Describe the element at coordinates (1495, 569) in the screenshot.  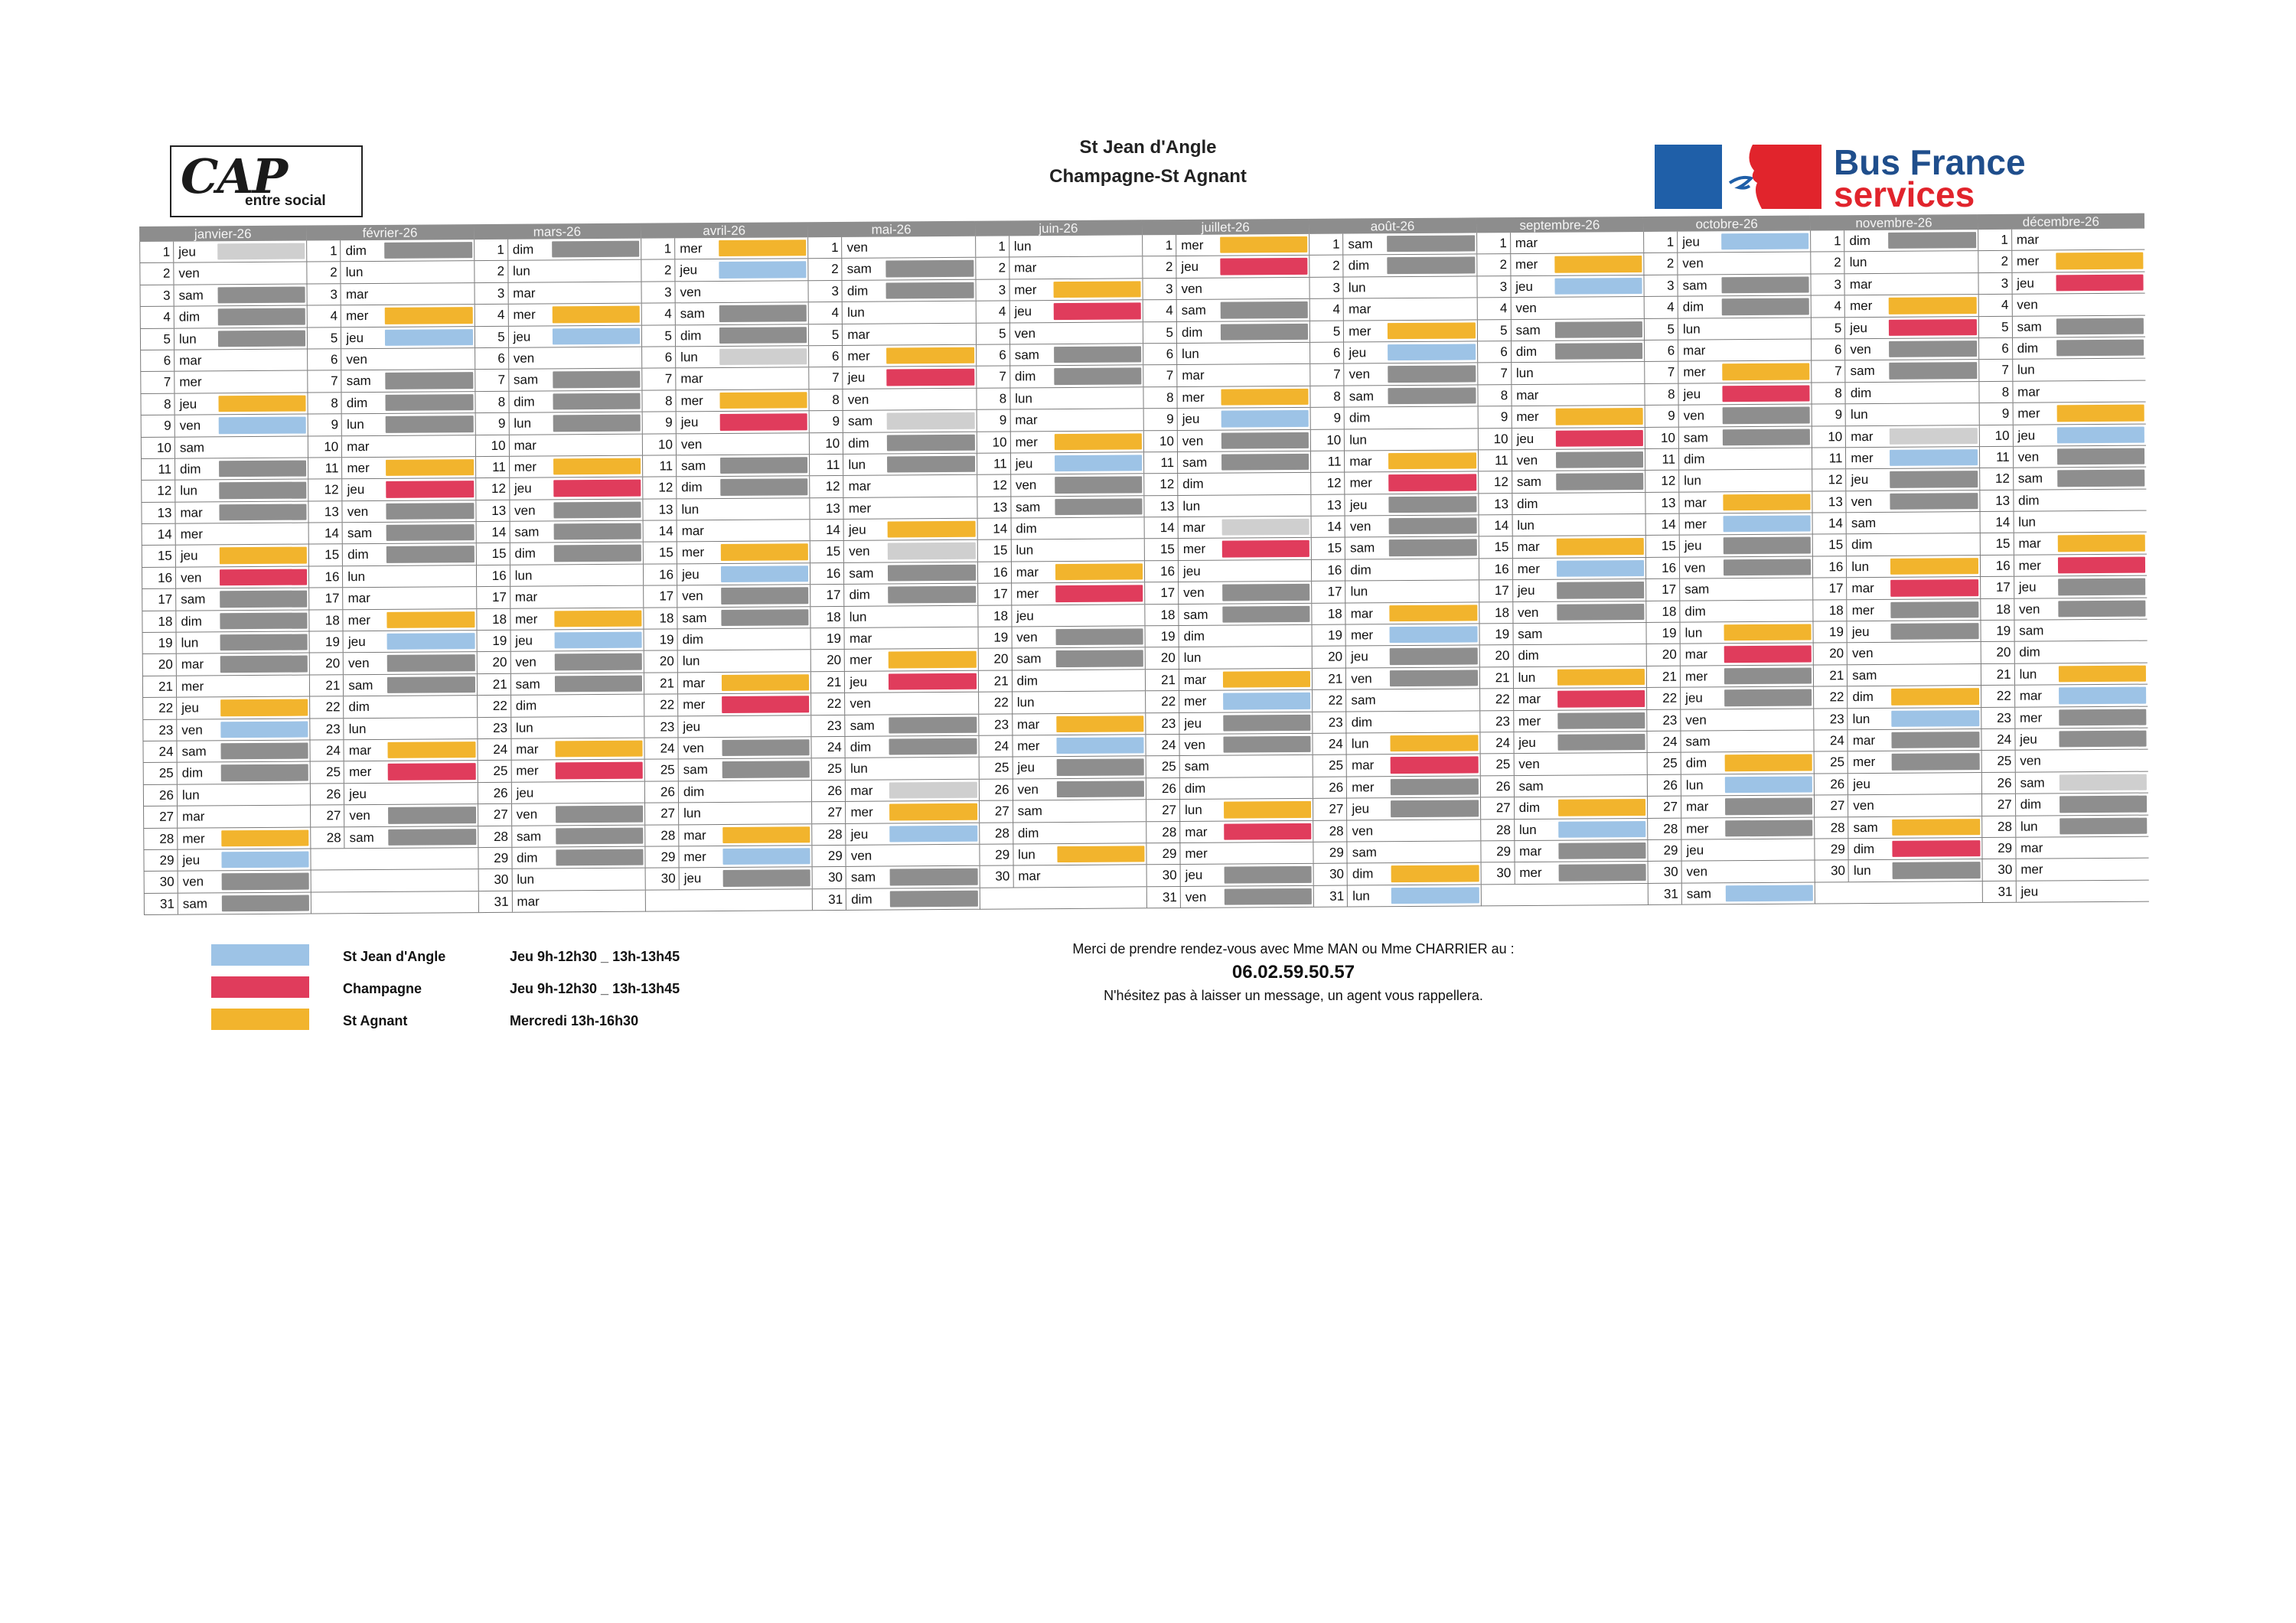
I see `day-number: 16` at that location.